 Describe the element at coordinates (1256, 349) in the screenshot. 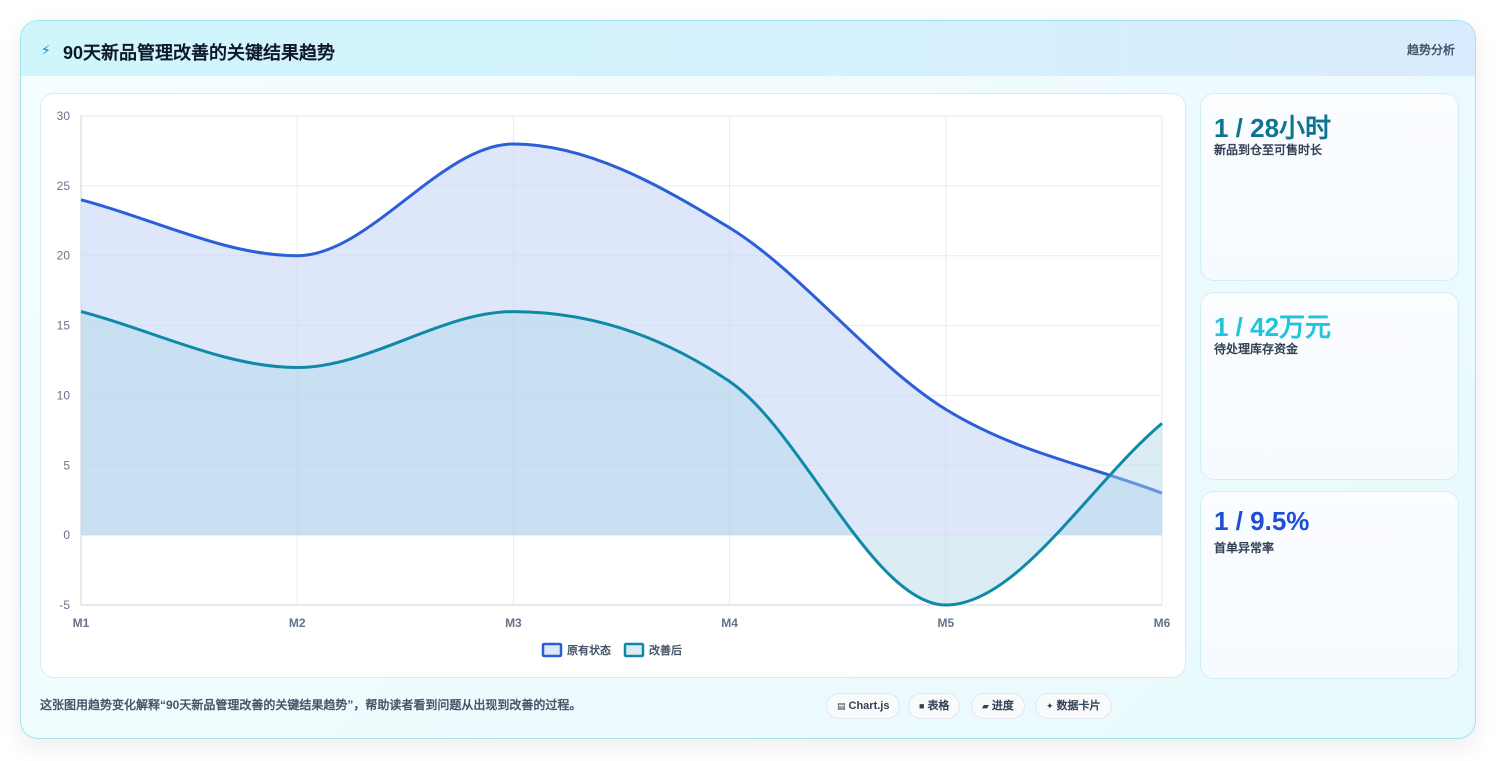

I see `kpi-label: 待处理库存资金` at that location.